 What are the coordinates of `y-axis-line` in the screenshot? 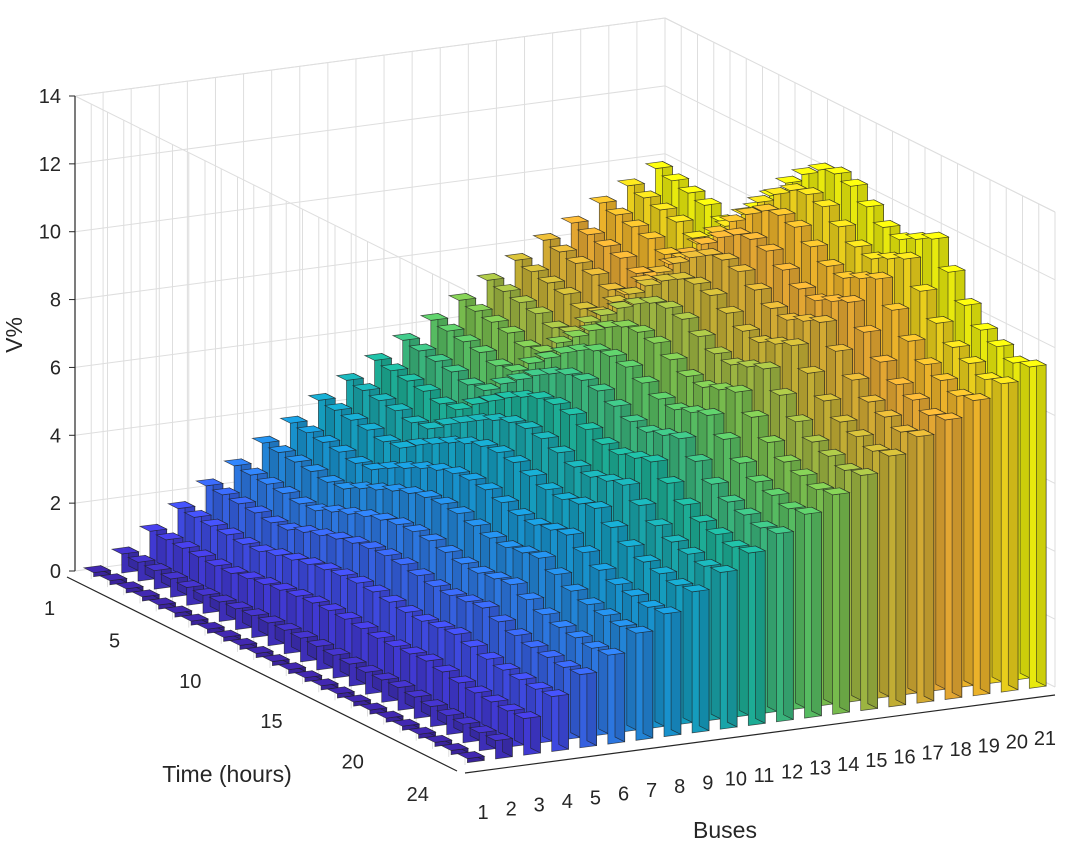 It's located at (262, 674).